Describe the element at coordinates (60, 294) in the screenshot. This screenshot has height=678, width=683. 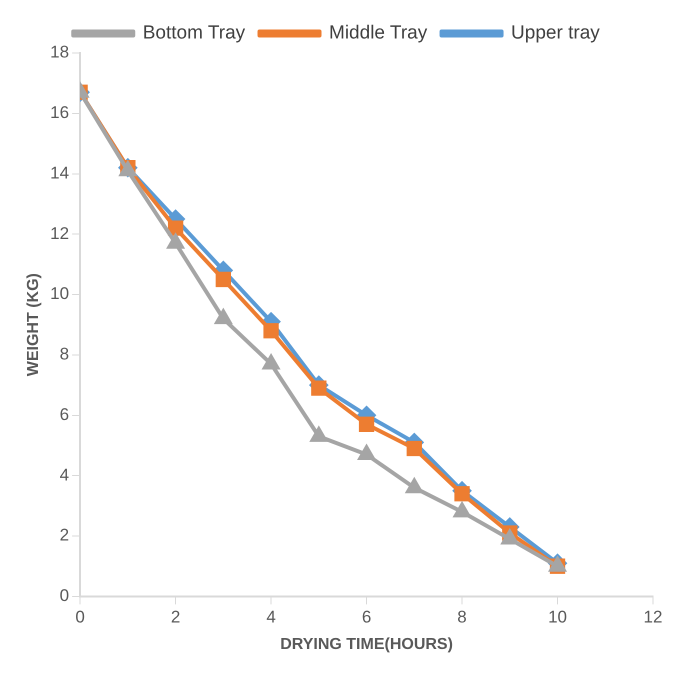
I see `y-tick-label: 10` at that location.